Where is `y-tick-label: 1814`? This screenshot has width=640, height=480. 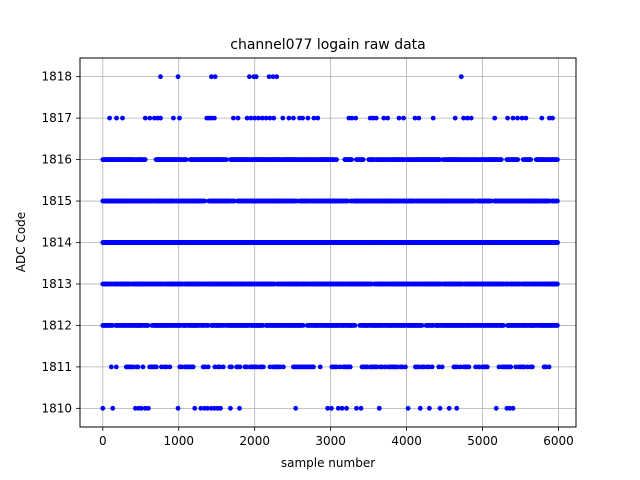 y-tick-label: 1814 is located at coordinates (56, 243).